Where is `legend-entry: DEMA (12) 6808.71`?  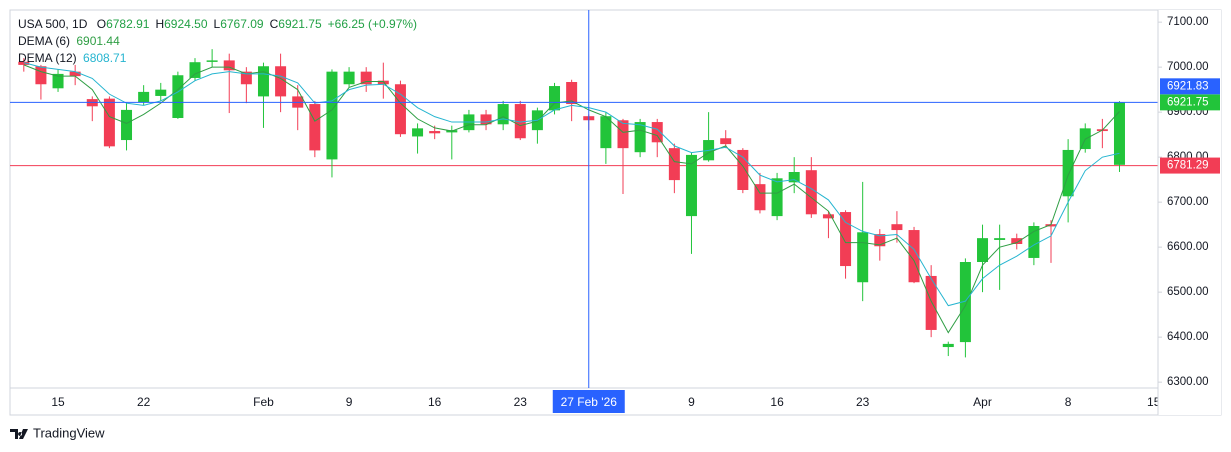 legend-entry: DEMA (12) 6808.71 is located at coordinates (73, 58).